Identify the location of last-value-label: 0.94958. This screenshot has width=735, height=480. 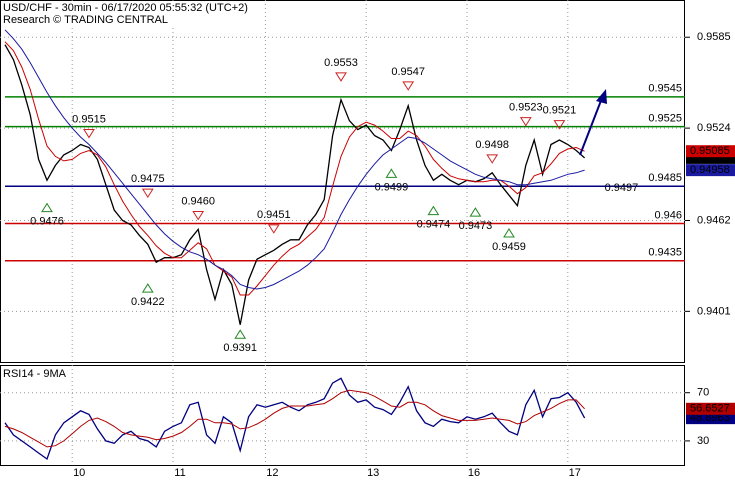
(710, 170).